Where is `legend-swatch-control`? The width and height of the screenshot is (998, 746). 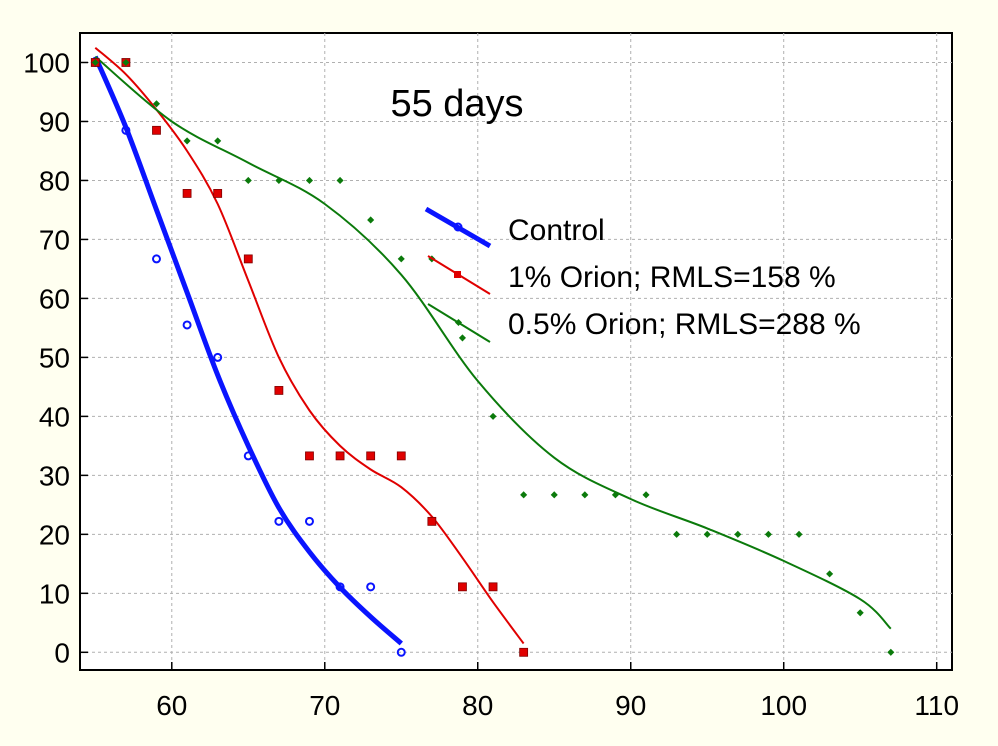
legend-swatch-control is located at coordinates (458, 227).